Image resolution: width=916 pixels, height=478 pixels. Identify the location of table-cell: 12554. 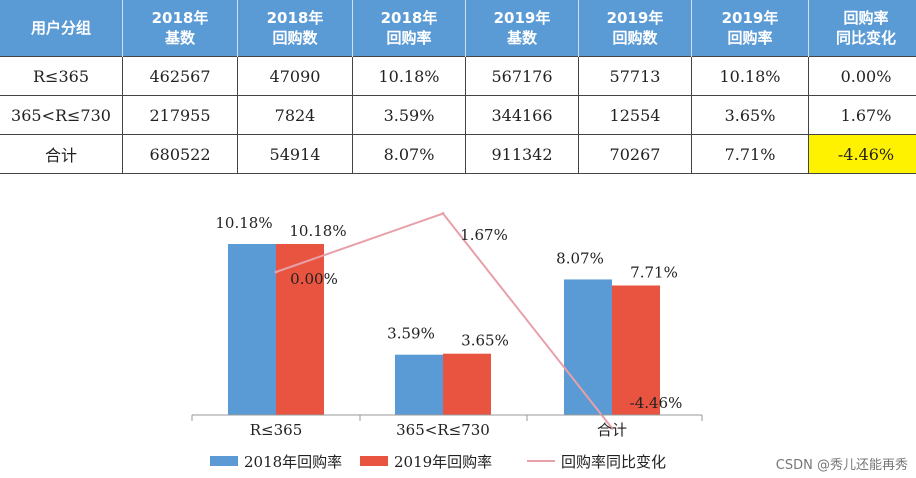
(635, 115).